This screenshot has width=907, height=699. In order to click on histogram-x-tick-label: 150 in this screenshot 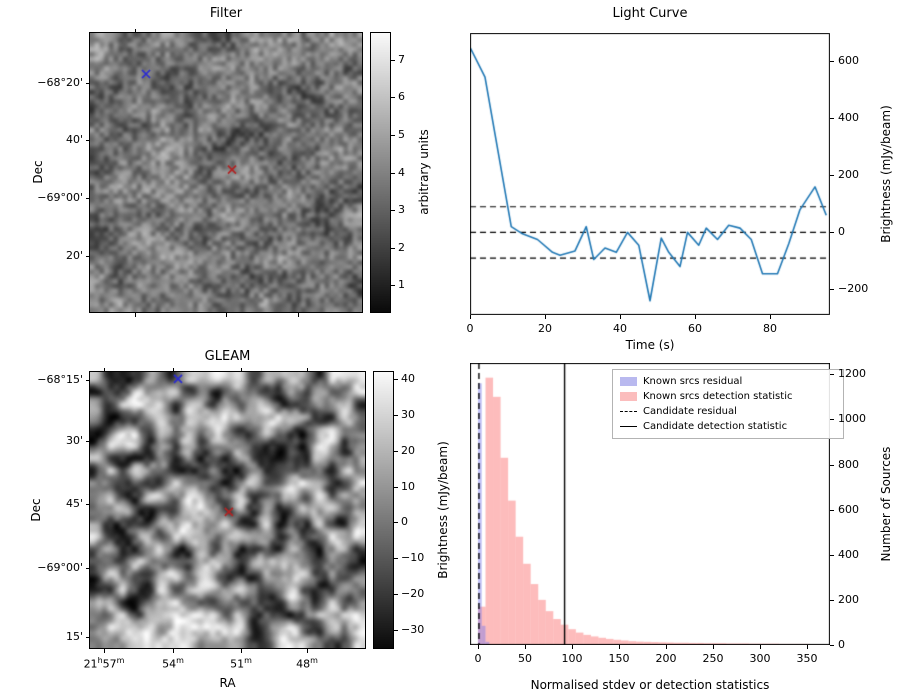, I will do `click(619, 658)`.